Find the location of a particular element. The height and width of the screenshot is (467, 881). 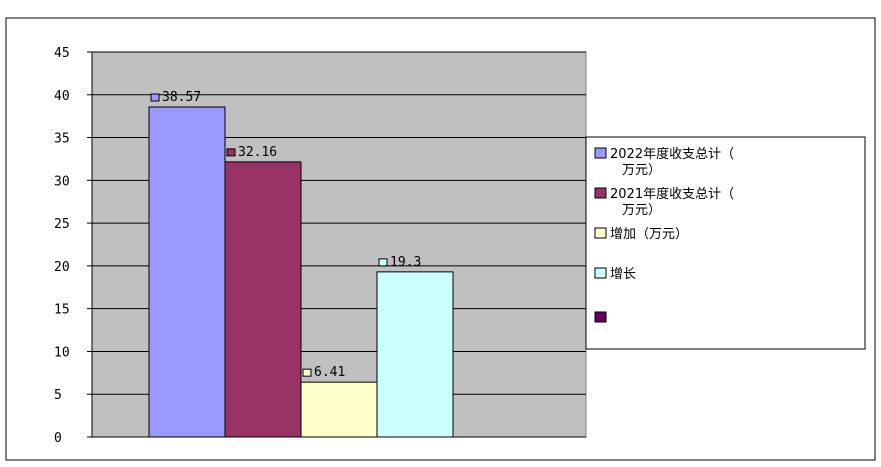

legend: 2022年度收支总计（万元）2021年度收支总计（万元）增加（万元）增长 is located at coordinates (664, 234).